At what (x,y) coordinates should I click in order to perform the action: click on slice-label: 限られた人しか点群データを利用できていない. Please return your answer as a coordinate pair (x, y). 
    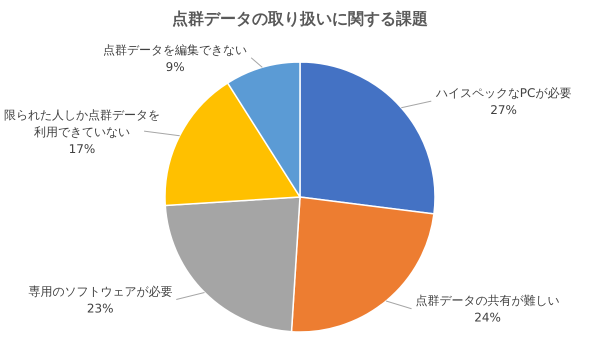
    Looking at the image, I should click on (82, 124).